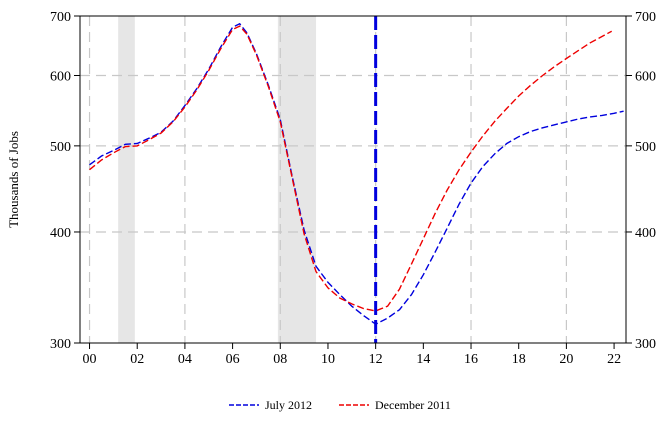 The image size is (669, 428). I want to click on legend-label: December 2011, so click(413, 405).